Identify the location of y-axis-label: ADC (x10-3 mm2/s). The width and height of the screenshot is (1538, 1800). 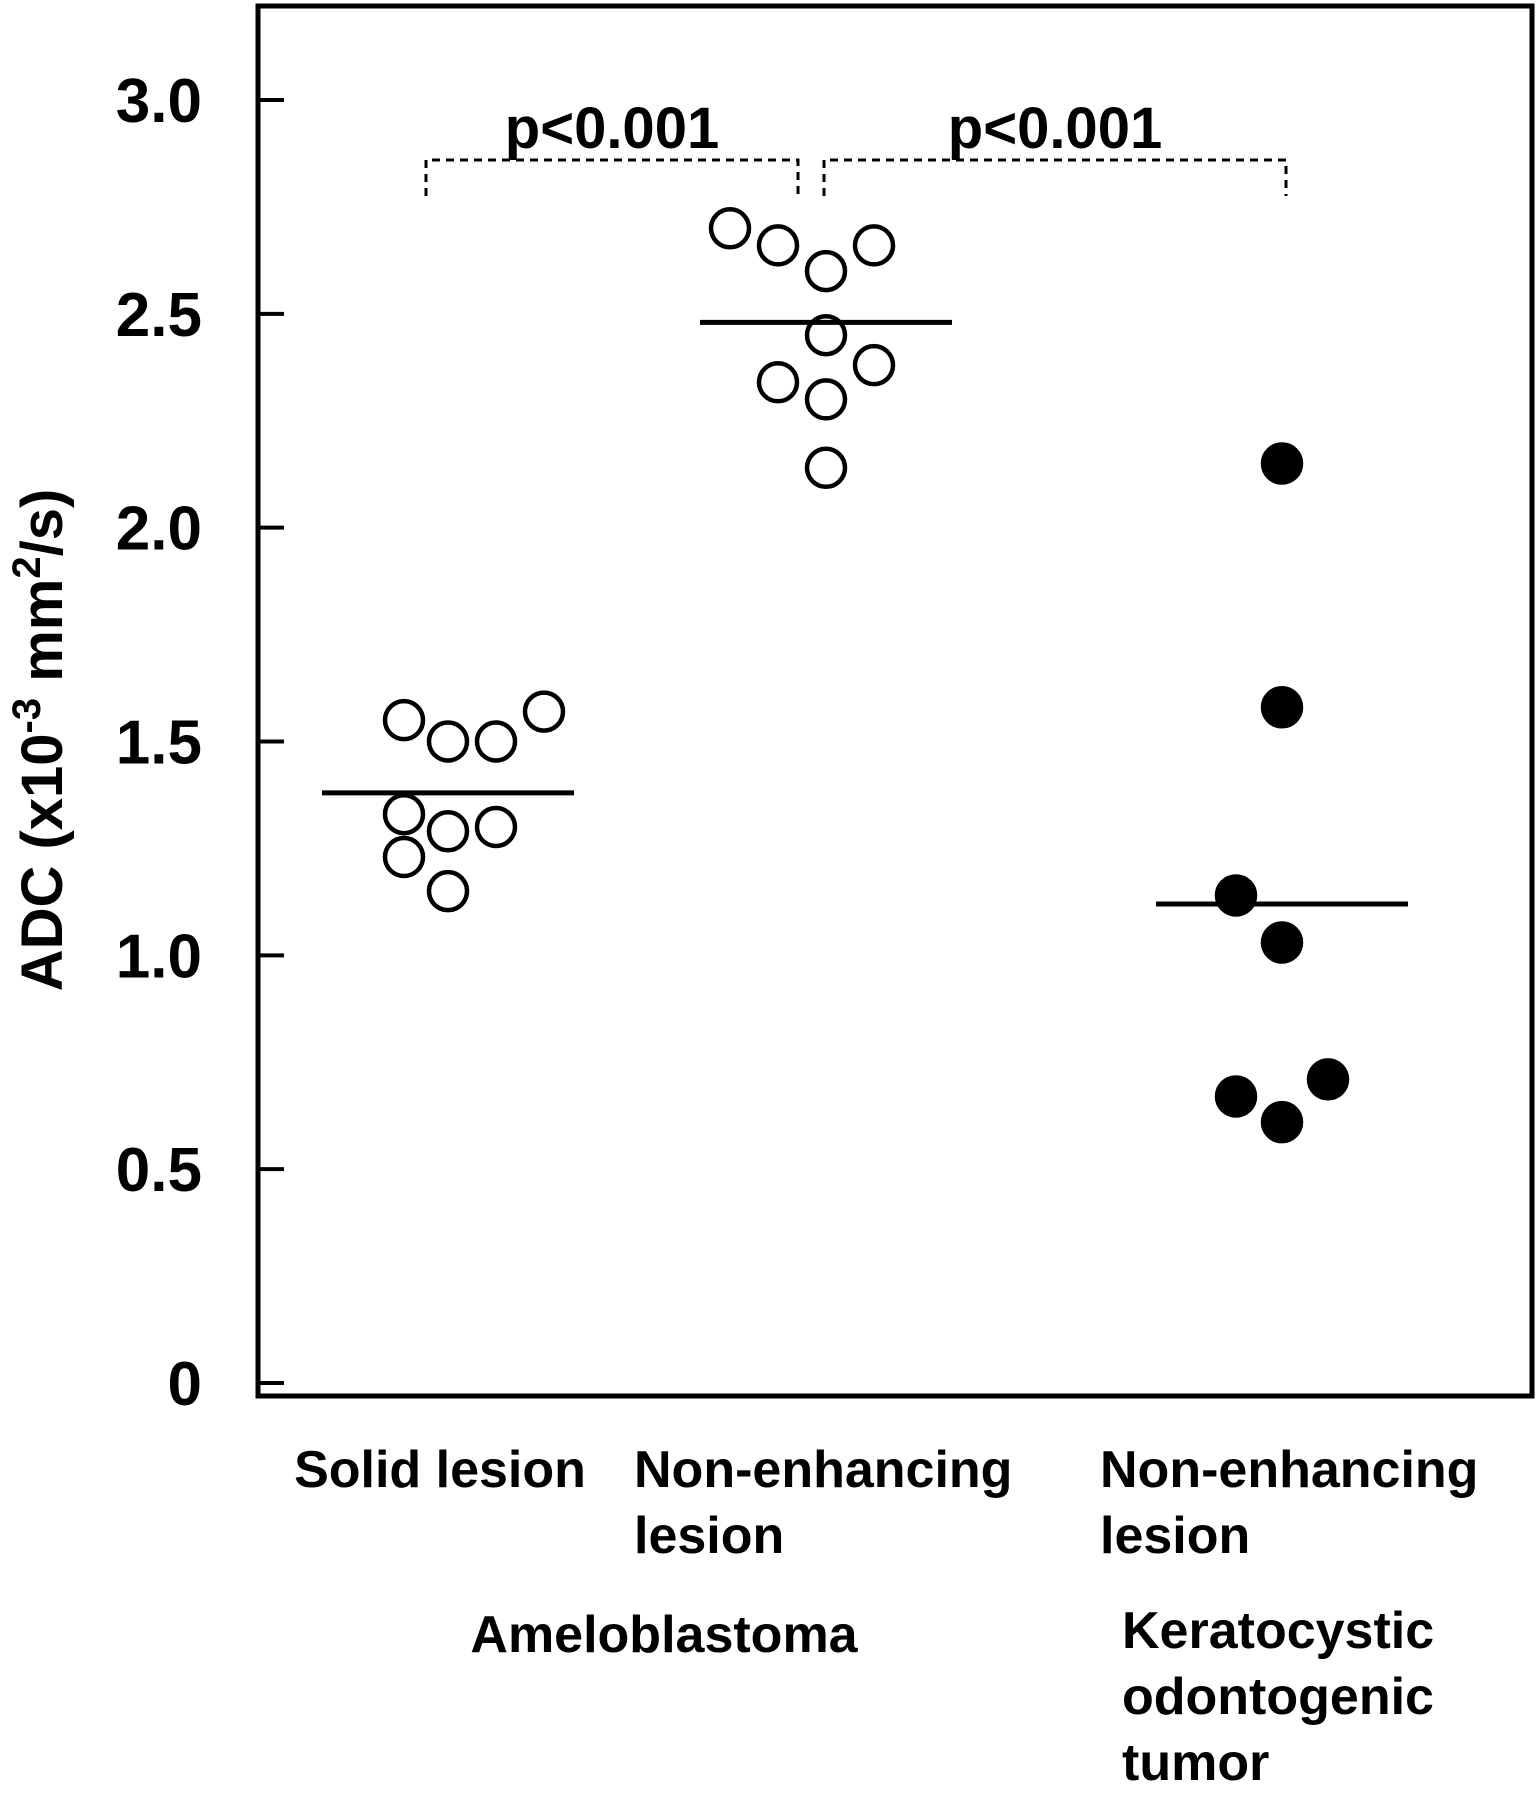
(40, 740).